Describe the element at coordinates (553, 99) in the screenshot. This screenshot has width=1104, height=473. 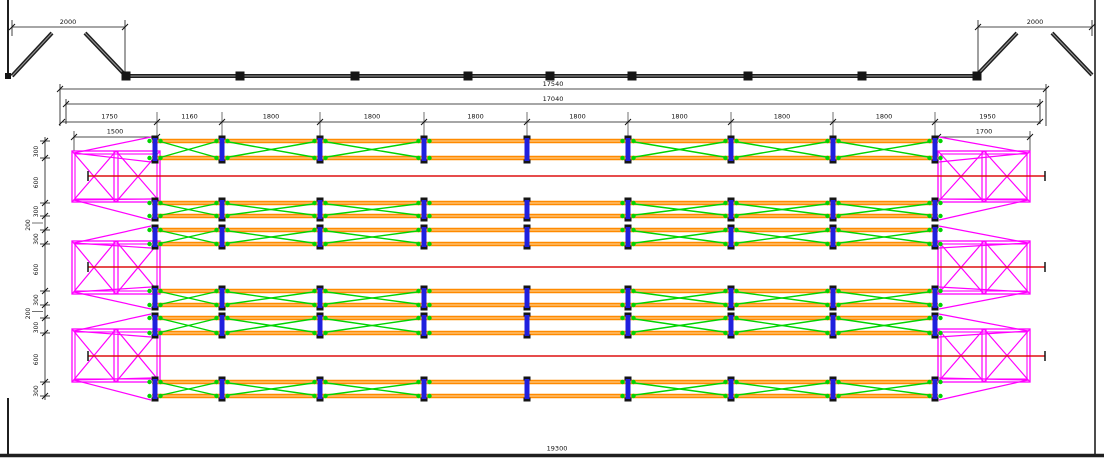
I see `dim-label-overall-second: 17040` at that location.